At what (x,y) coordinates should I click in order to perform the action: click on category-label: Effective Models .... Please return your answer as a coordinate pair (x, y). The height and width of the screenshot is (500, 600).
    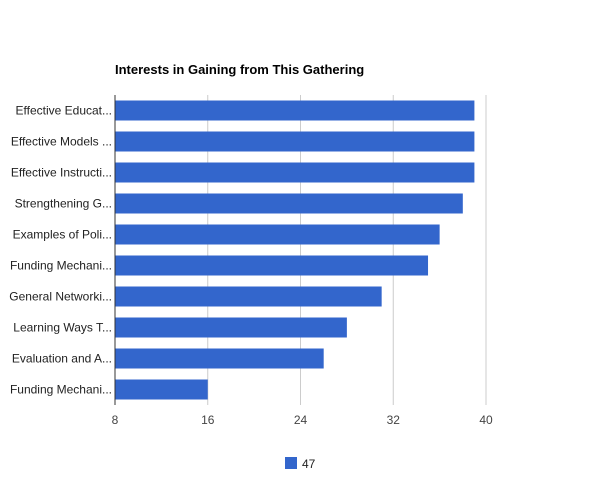
    Looking at the image, I should click on (61, 142).